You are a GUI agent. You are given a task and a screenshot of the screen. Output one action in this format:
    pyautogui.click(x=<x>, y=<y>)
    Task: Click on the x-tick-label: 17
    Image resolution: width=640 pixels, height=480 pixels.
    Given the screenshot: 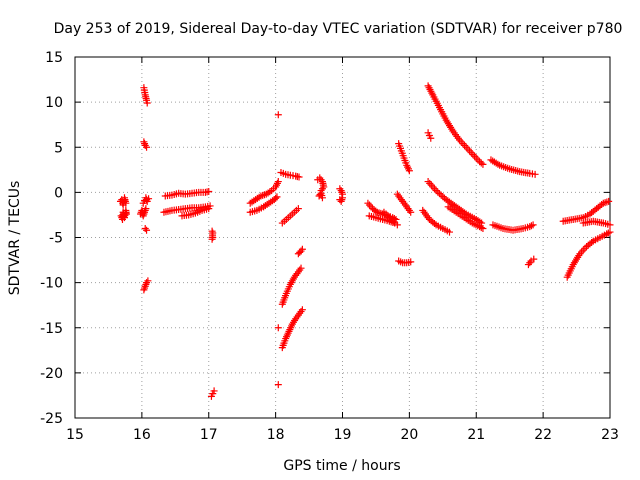 What is the action you would take?
    pyautogui.click(x=209, y=435)
    